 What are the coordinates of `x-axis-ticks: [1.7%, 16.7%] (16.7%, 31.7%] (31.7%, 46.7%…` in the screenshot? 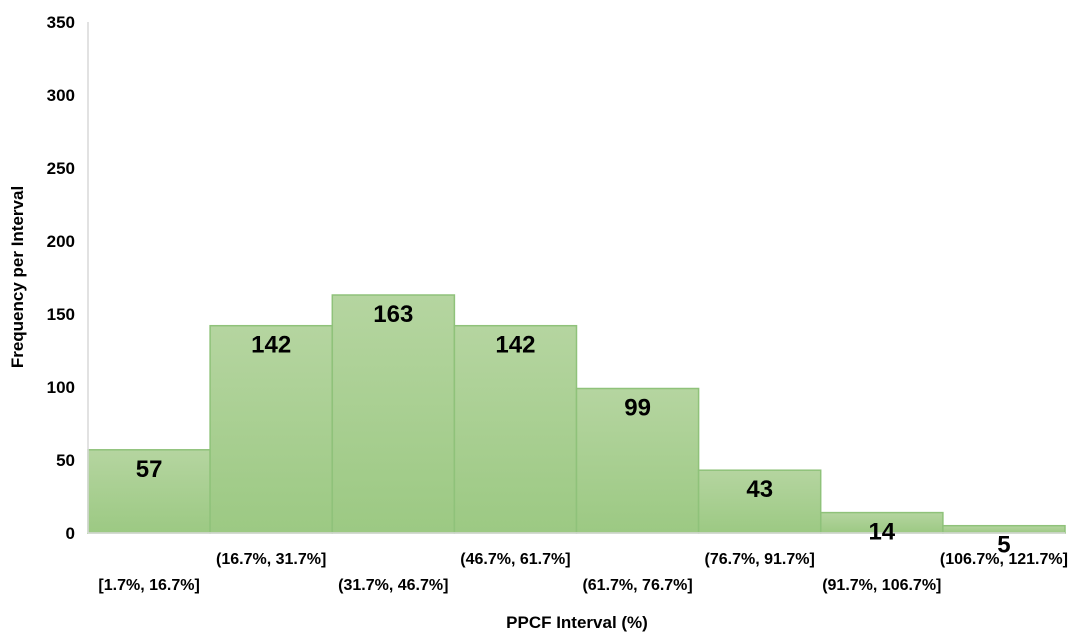 It's located at (583, 572).